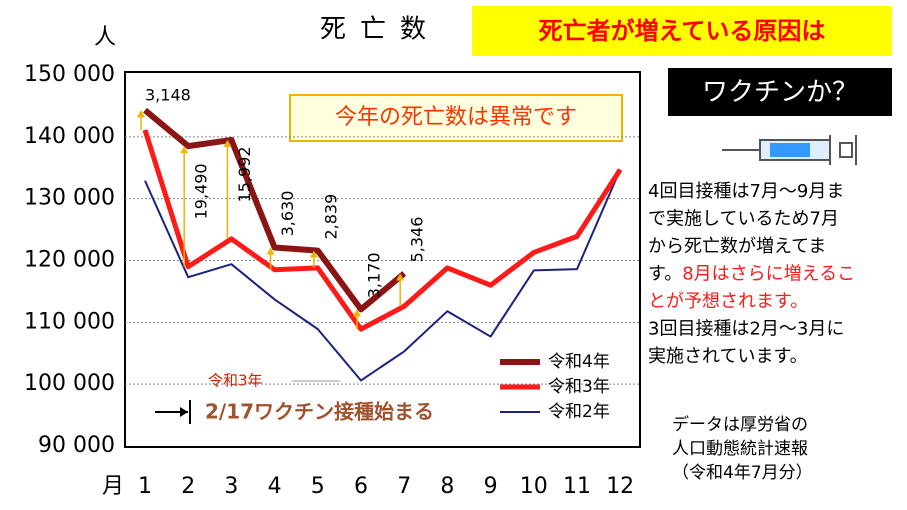 The image size is (907, 510). I want to click on note-segment: す。, so click(665, 274).